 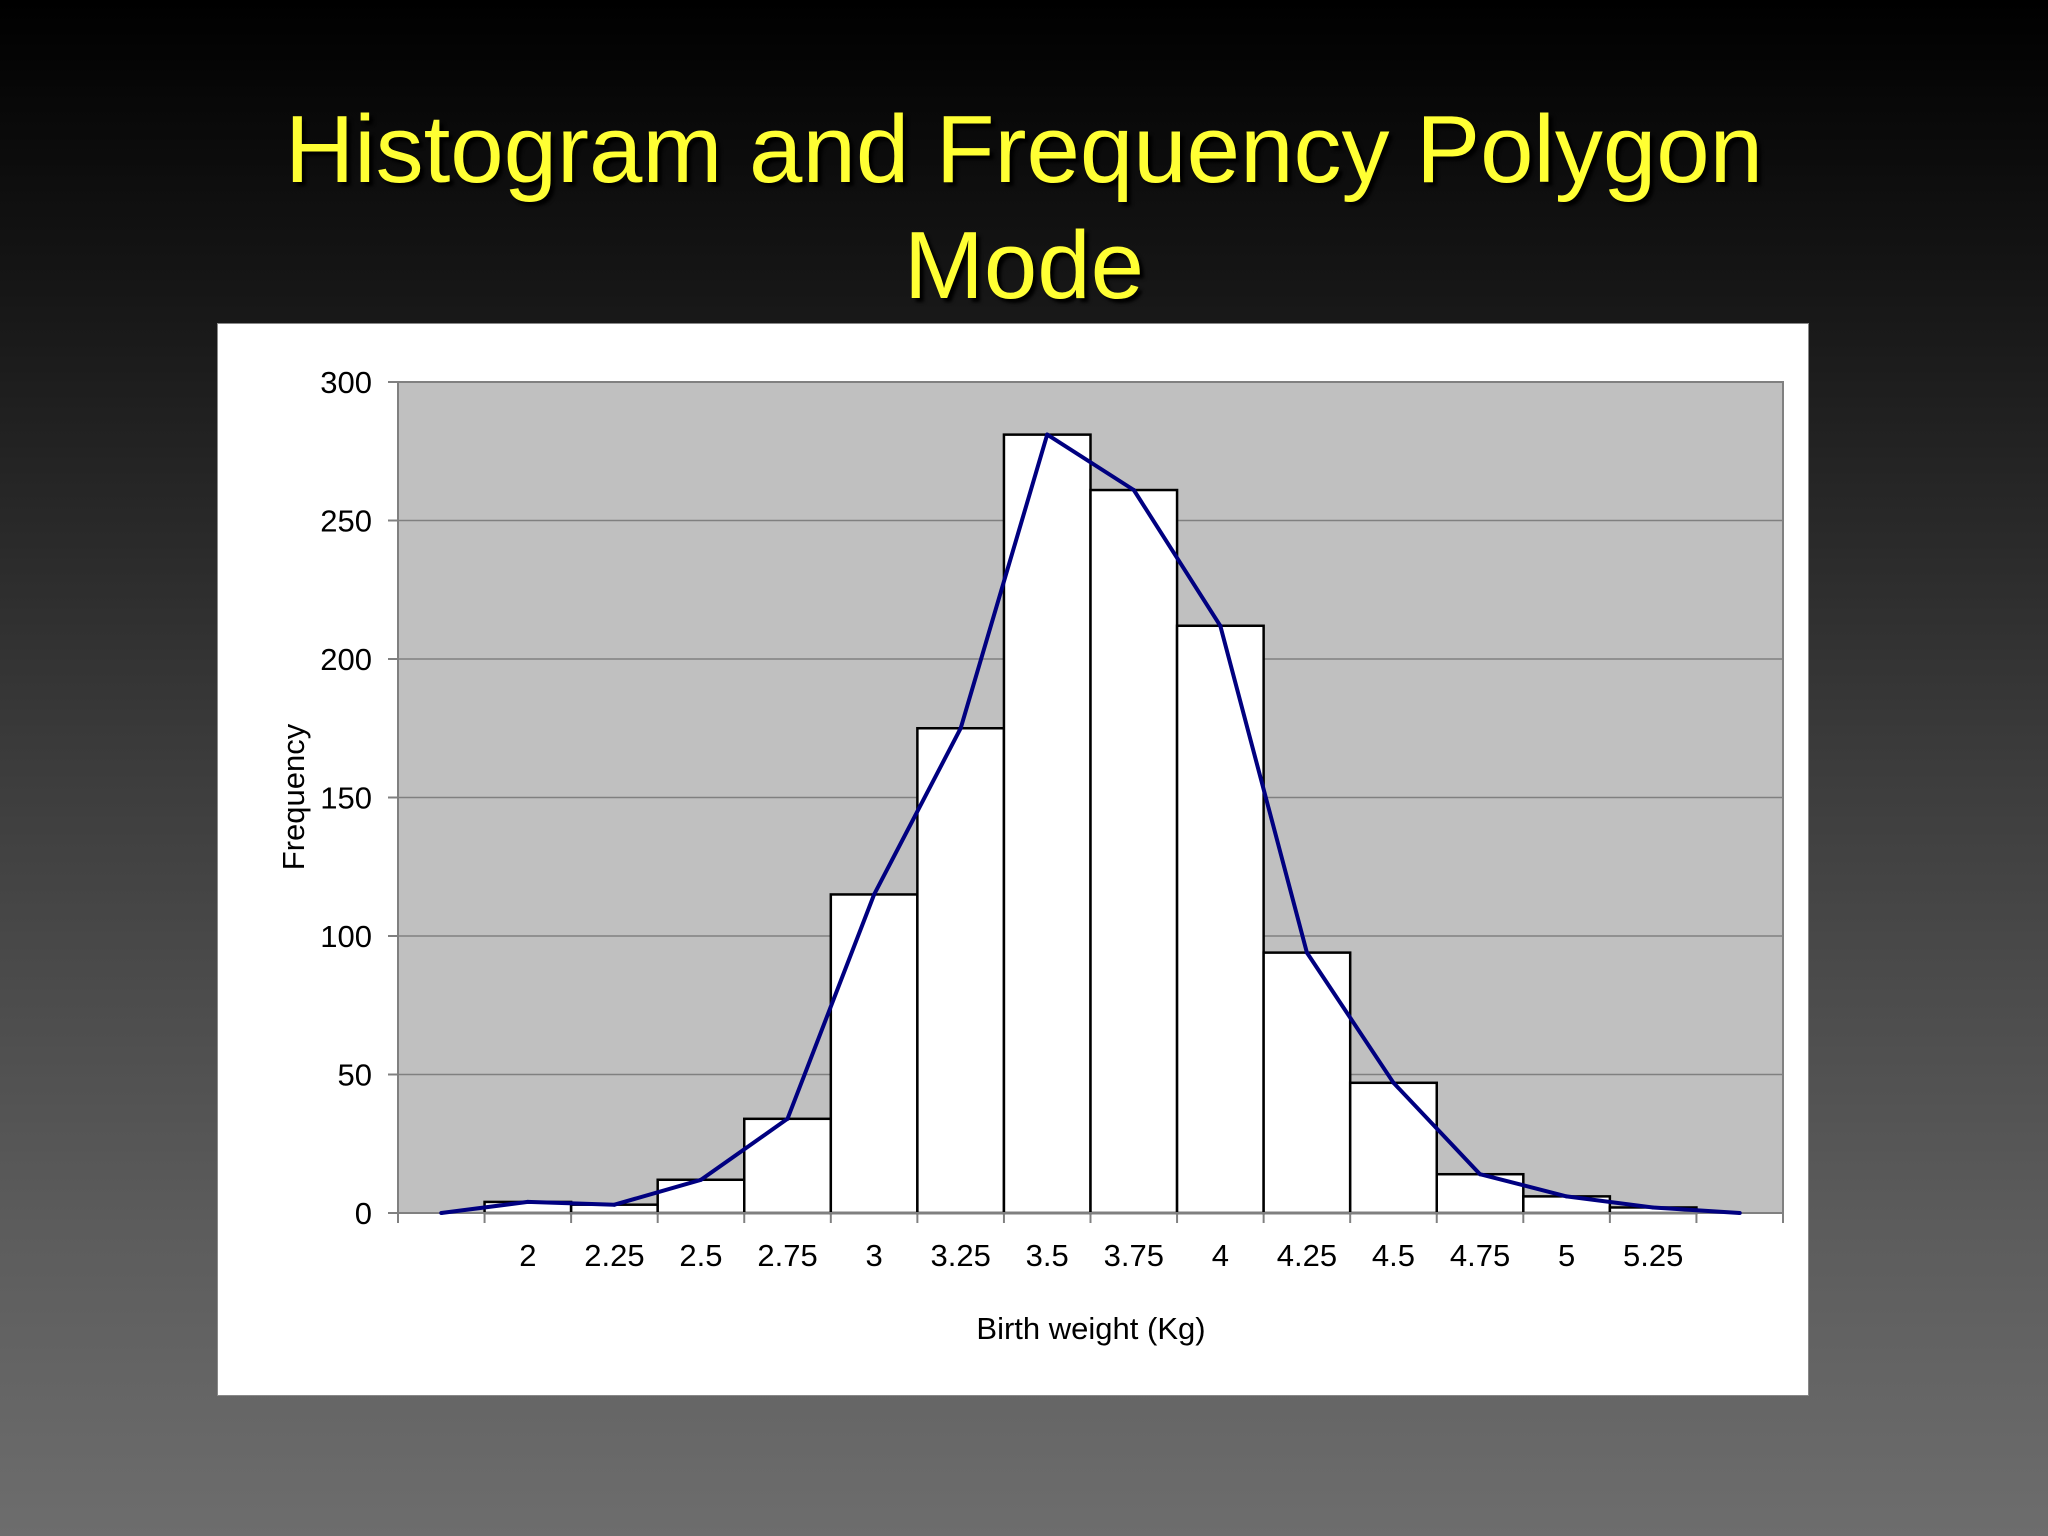 I want to click on x-tick-label: 4.5, so click(x=1393, y=1255).